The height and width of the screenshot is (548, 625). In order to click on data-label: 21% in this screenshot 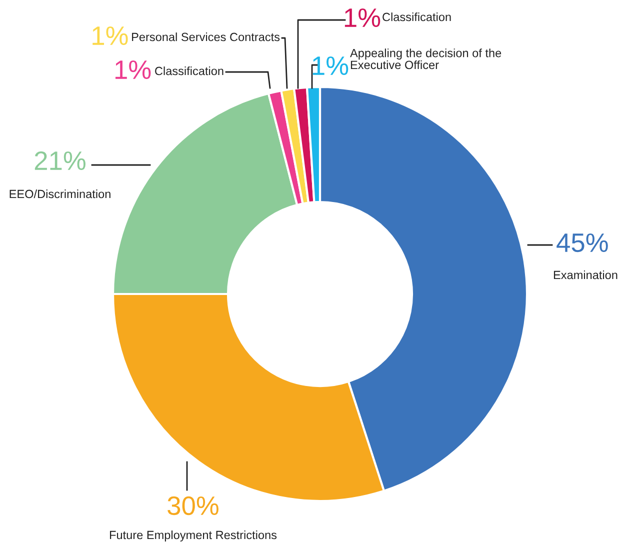, I will do `click(60, 160)`.